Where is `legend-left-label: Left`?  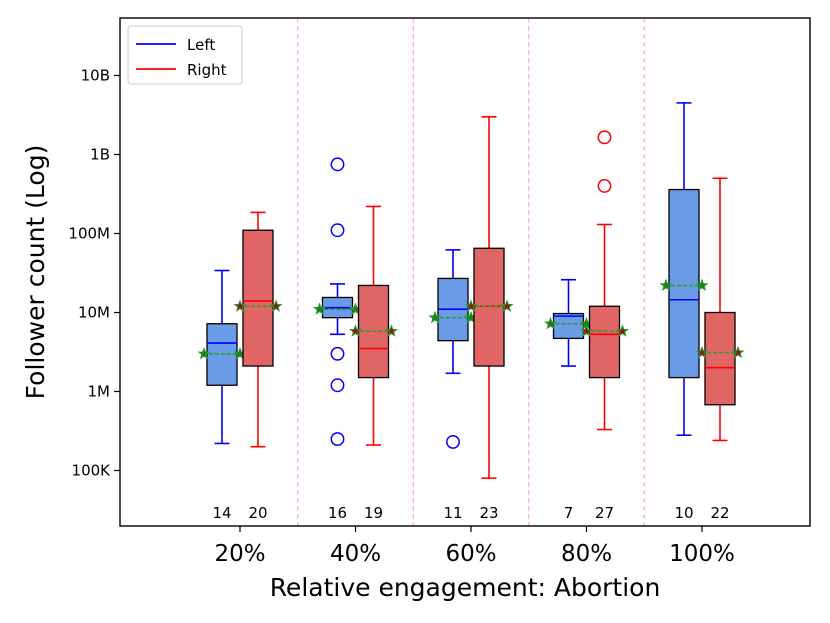 legend-left-label: Left is located at coordinates (201, 45).